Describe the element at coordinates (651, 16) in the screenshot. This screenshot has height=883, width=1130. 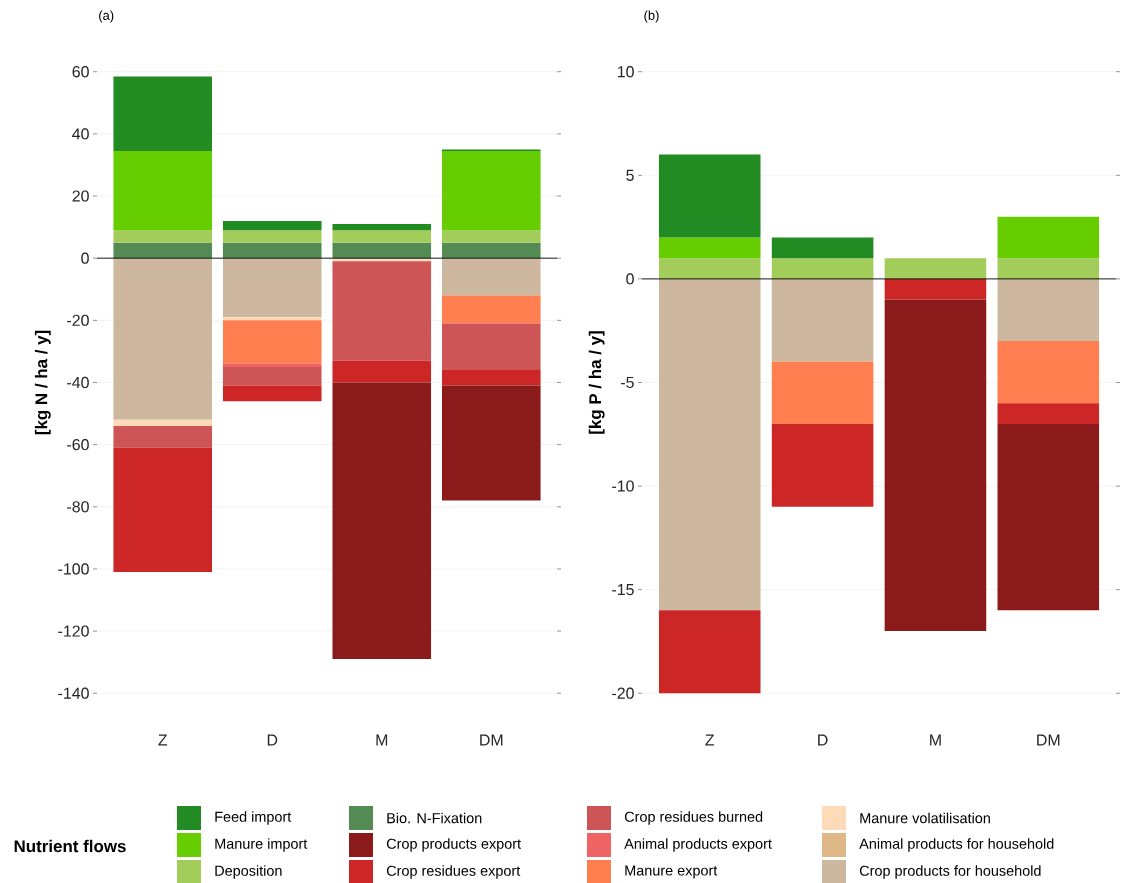
I see `chart-title: (b)` at that location.